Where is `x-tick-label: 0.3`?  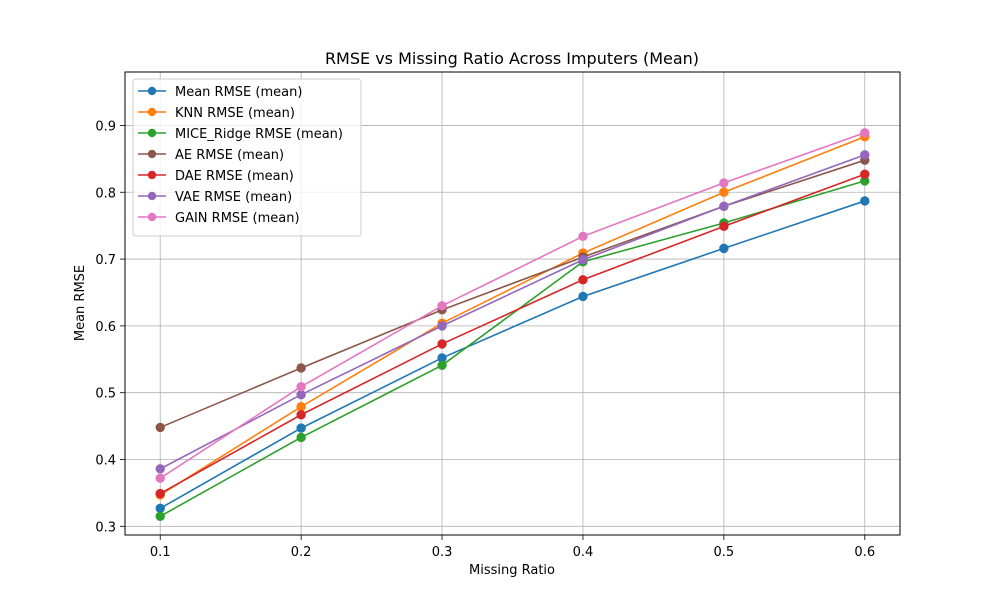 x-tick-label: 0.3 is located at coordinates (442, 552).